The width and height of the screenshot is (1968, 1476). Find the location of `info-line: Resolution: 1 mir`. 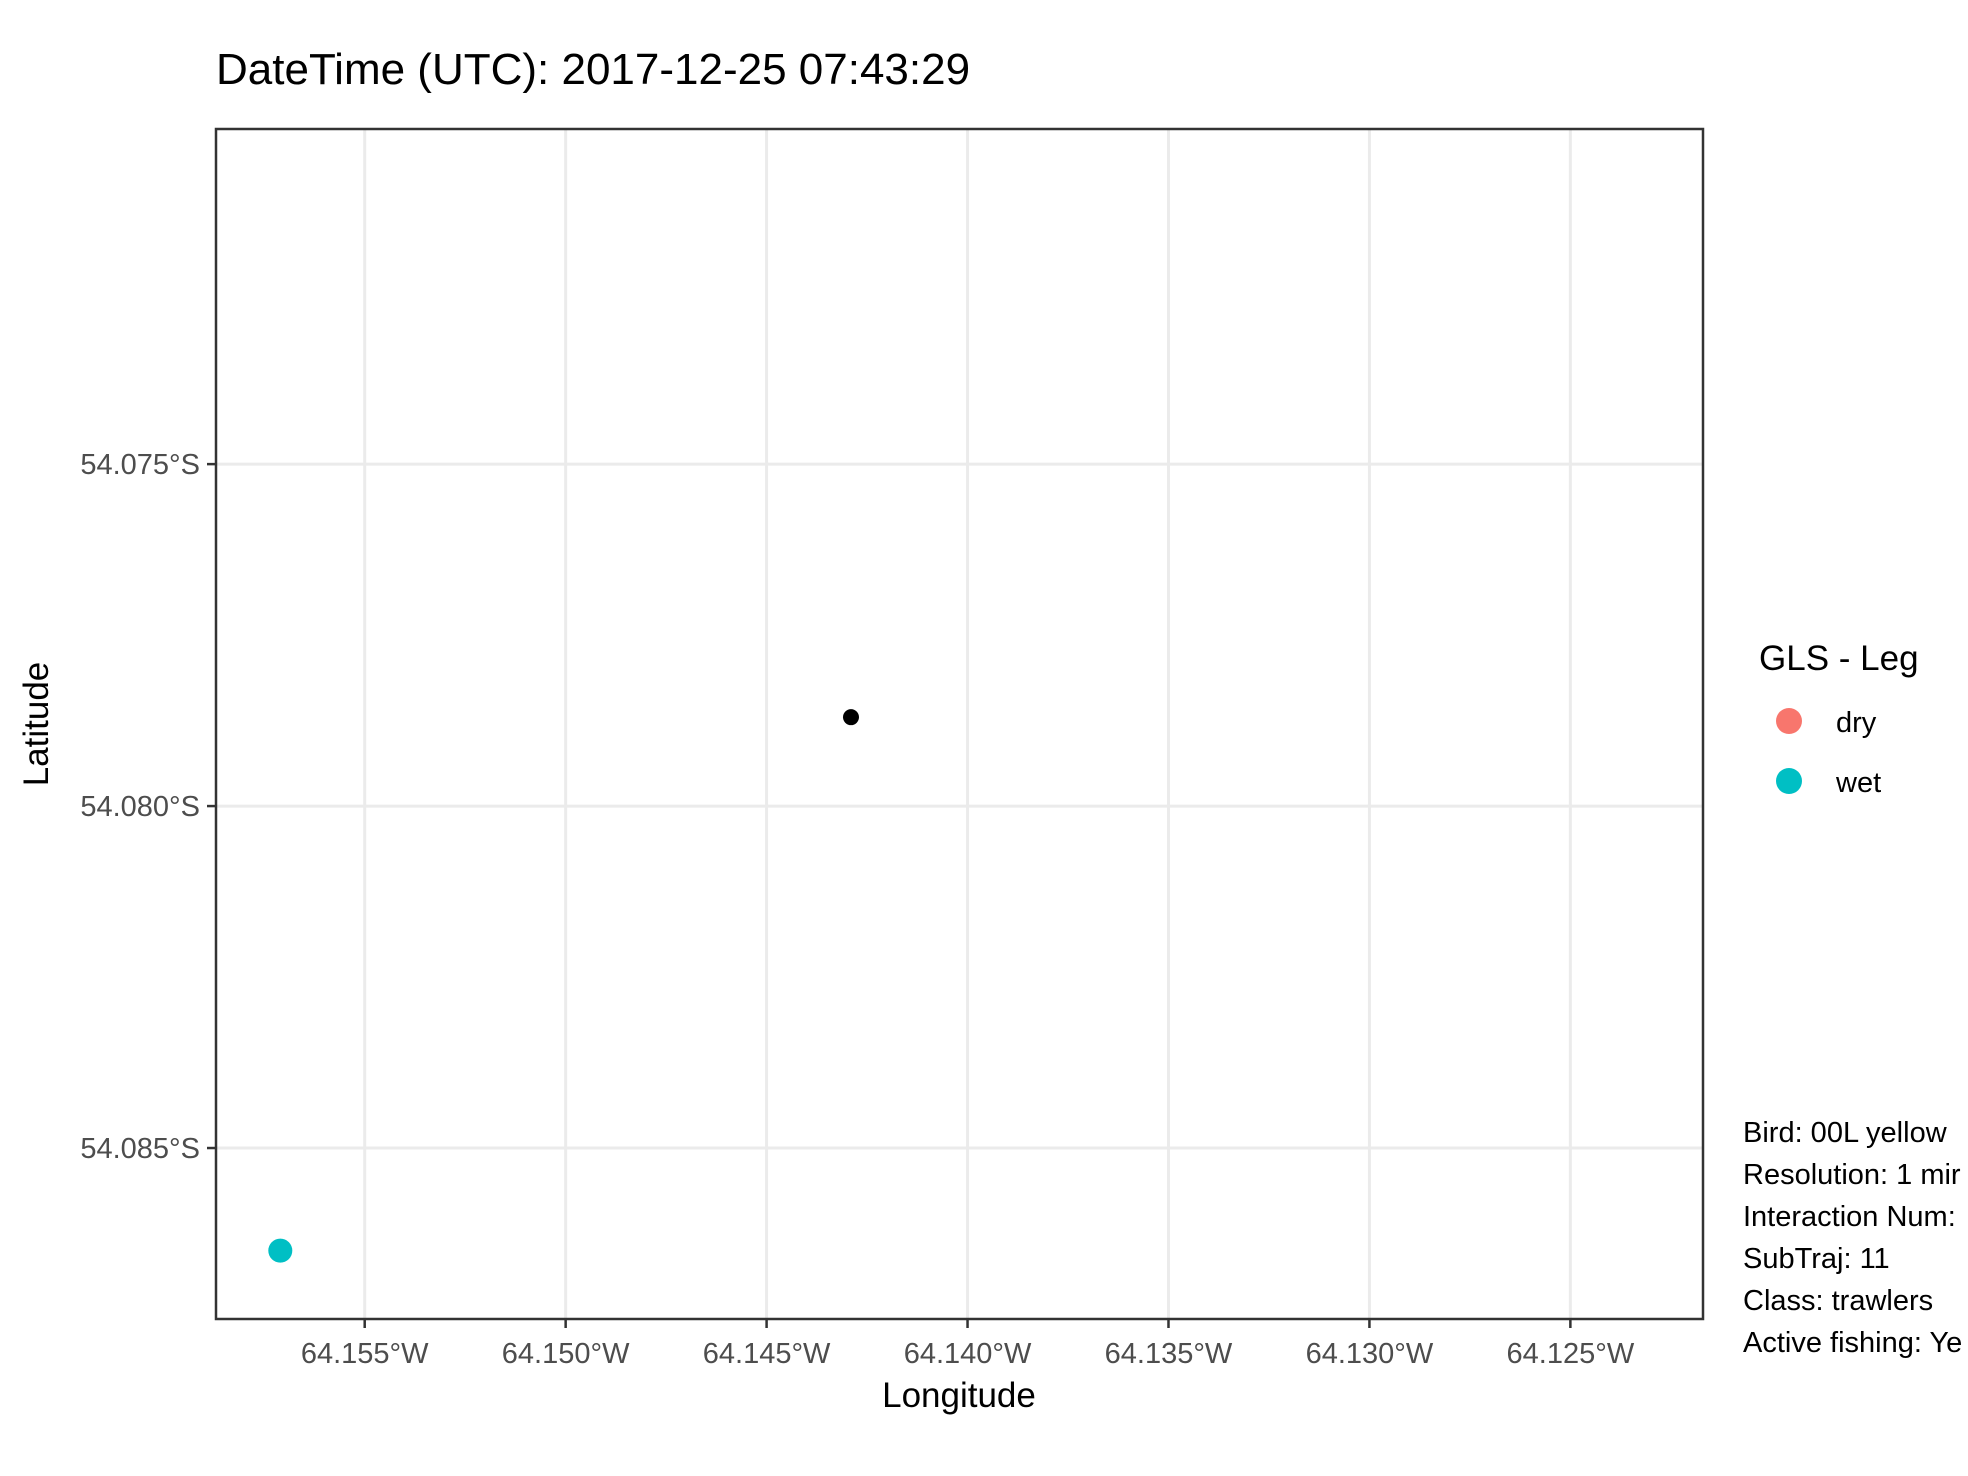

info-line: Resolution: 1 mir is located at coordinates (1852, 1175).